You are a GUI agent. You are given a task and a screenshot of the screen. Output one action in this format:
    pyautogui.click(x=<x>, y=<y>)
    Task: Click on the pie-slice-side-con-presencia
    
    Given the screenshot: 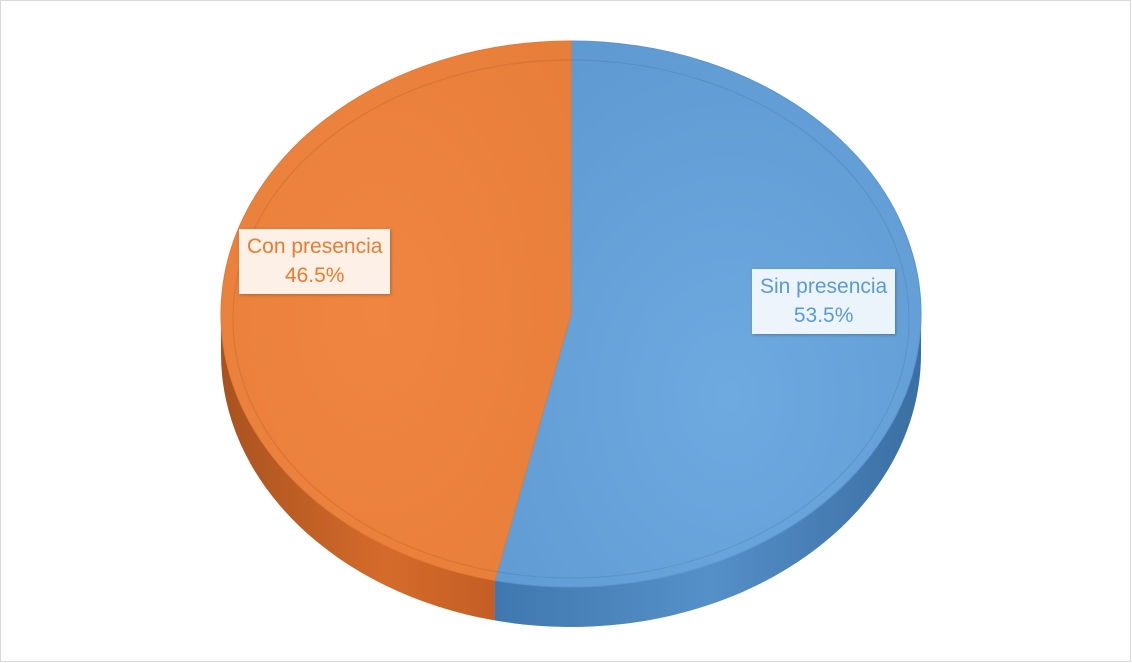 What is the action you would take?
    pyautogui.click(x=358, y=467)
    